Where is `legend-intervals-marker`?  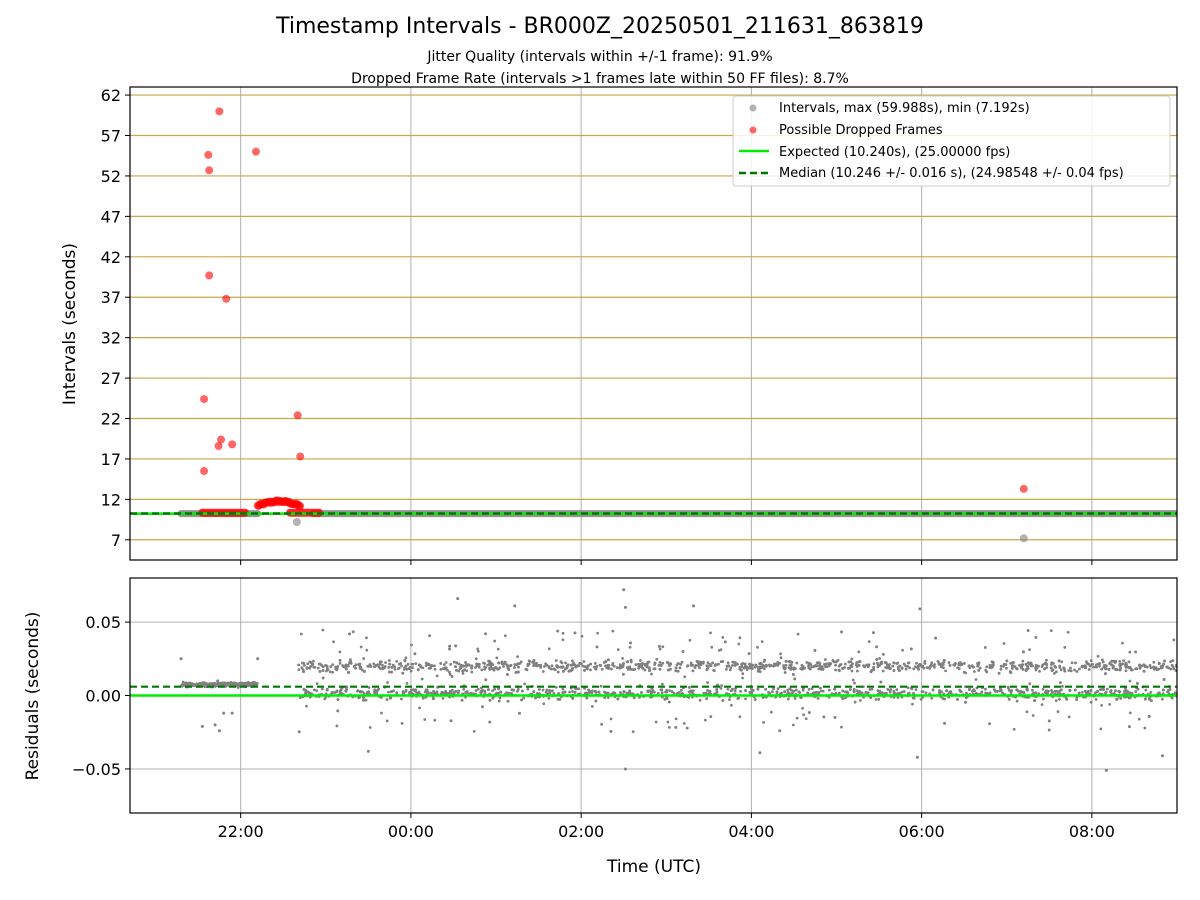
legend-intervals-marker is located at coordinates (753, 108).